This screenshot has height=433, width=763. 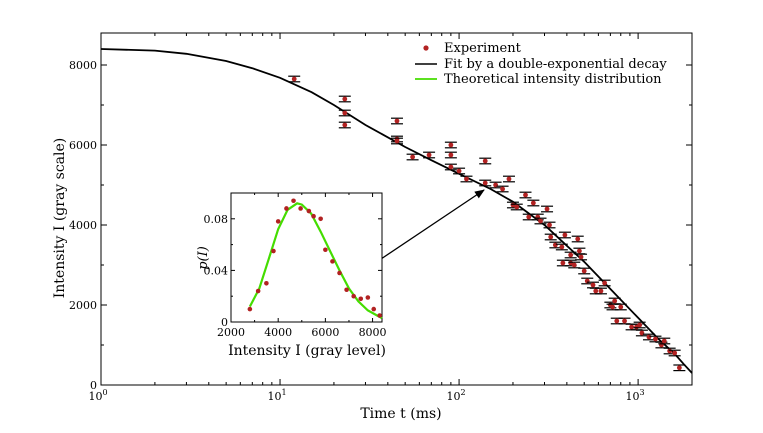 What do you see at coordinates (373, 332) in the screenshot?
I see `inset-x-tick-label: 8000` at bounding box center [373, 332].